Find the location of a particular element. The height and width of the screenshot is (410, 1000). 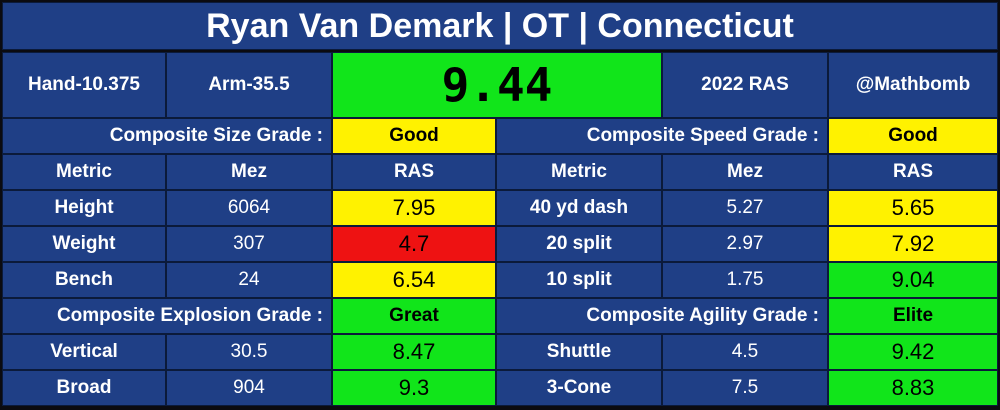

ras-broad: 9.3 is located at coordinates (414, 388).